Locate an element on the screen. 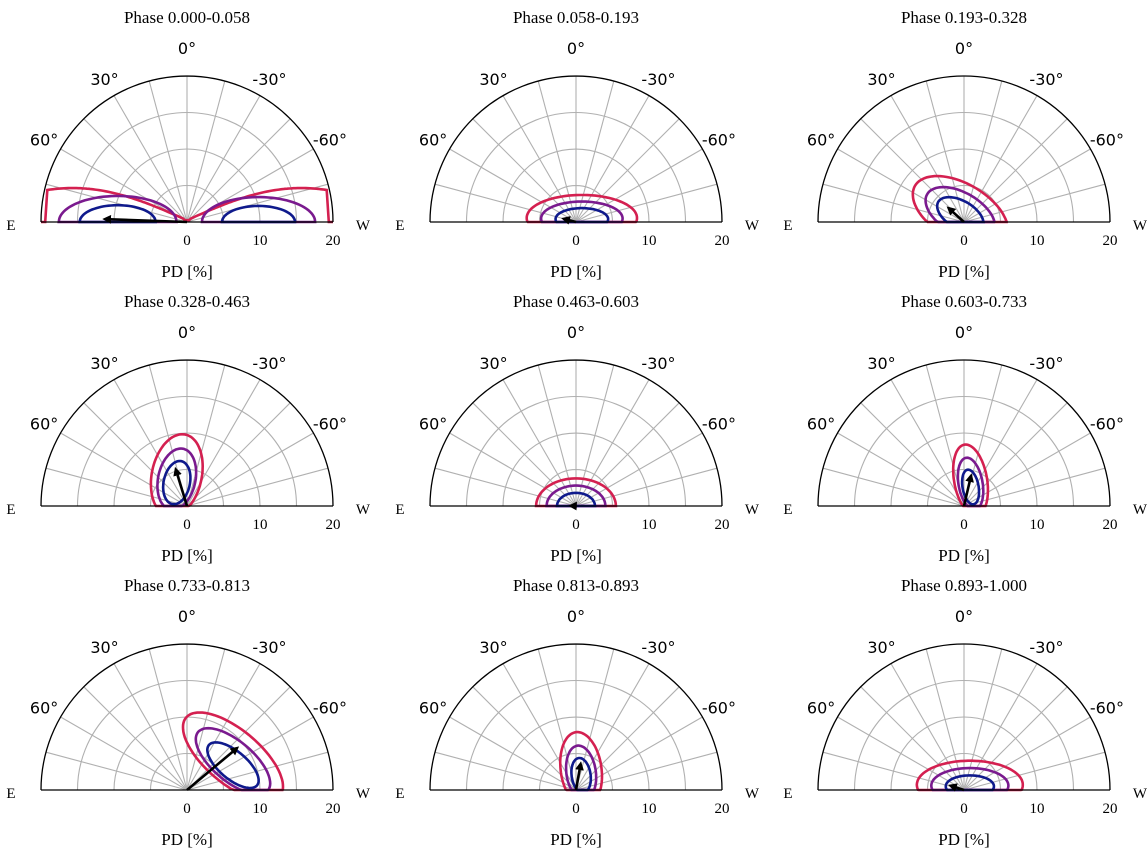  panel-title: Phase 0.000-0.058 is located at coordinates (187, 17).